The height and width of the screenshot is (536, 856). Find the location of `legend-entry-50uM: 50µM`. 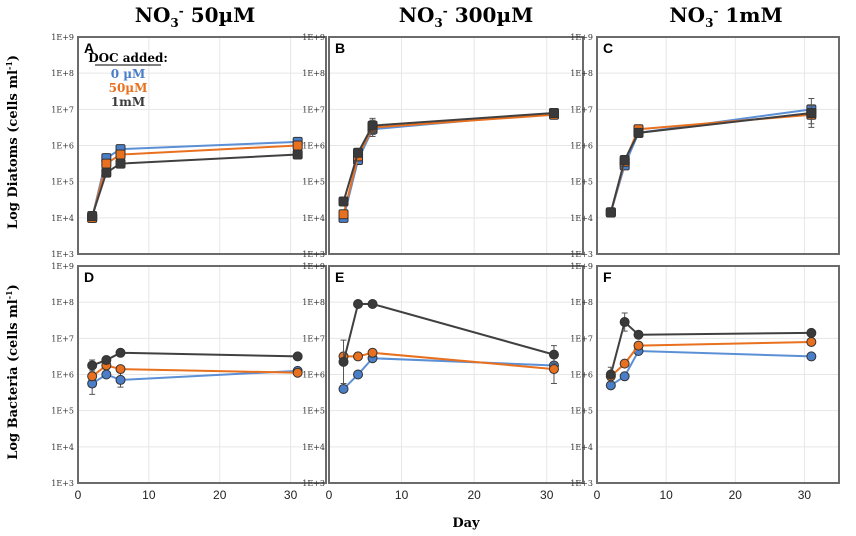

legend-entry-50uM: 50µM is located at coordinates (128, 88).